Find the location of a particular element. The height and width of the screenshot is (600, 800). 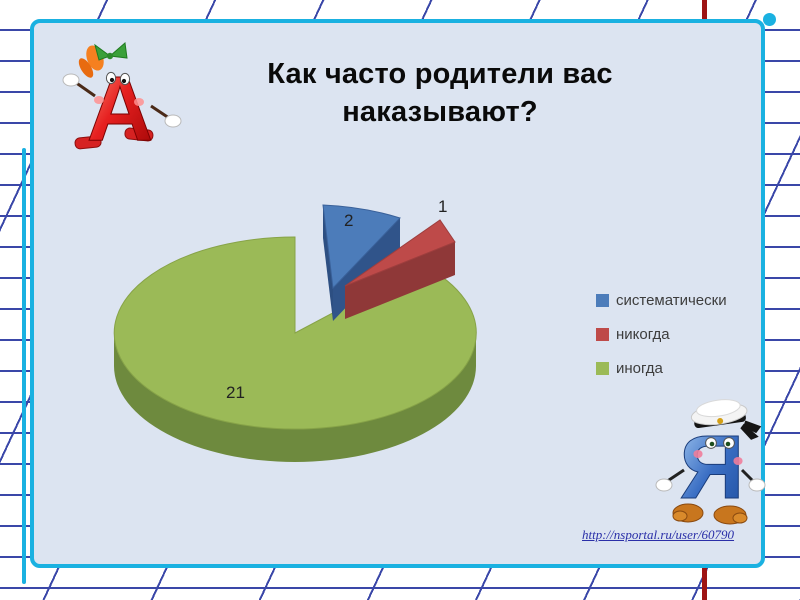

pie-data-label-green: 21 is located at coordinates (235, 392).